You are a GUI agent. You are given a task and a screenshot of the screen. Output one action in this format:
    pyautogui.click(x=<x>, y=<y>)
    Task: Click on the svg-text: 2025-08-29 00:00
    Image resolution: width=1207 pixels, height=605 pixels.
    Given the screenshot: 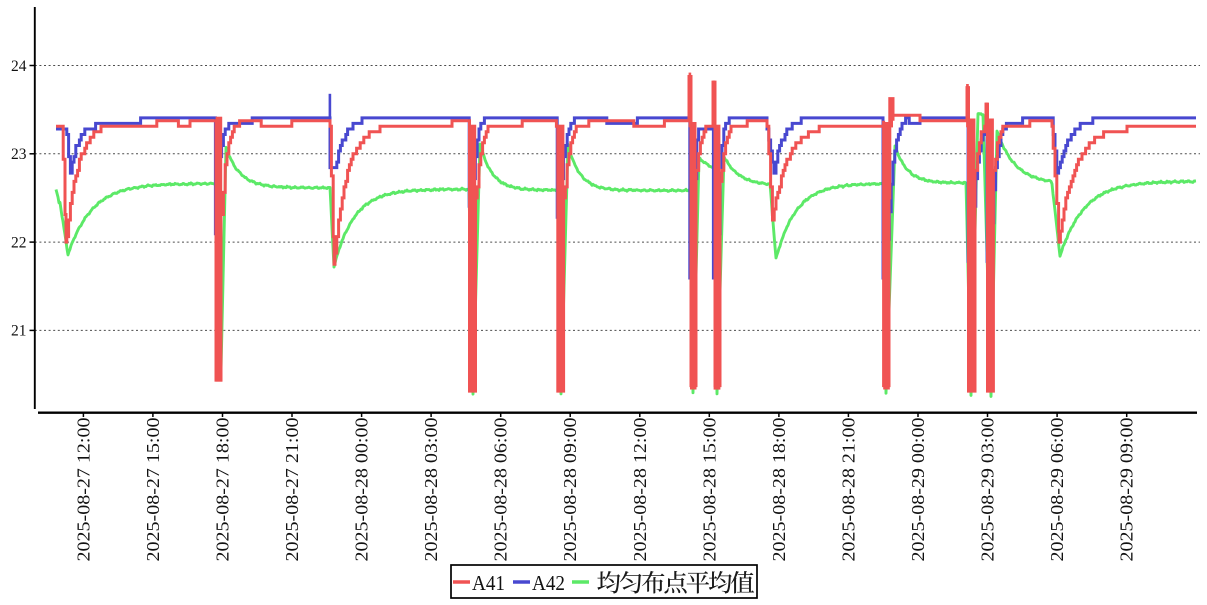 What is the action you would take?
    pyautogui.click(x=918, y=490)
    